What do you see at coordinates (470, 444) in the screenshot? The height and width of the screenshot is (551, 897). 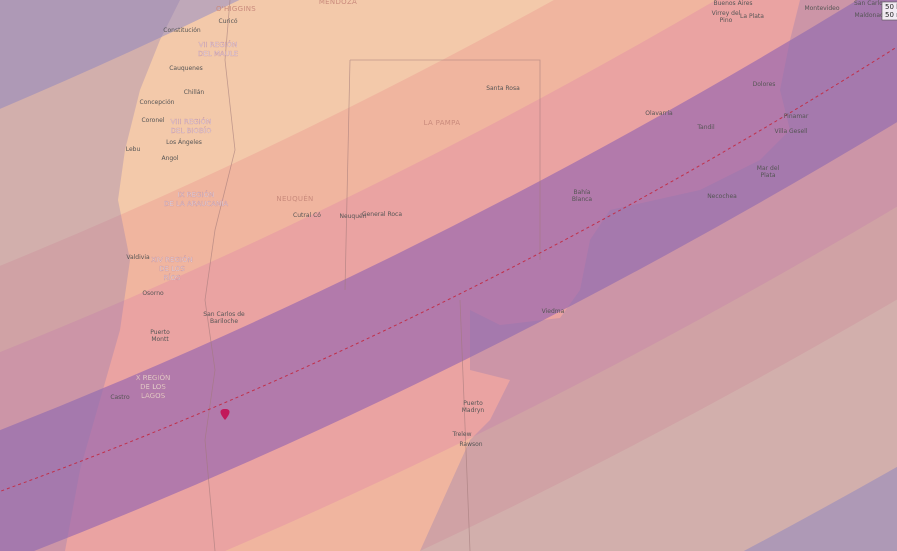 I see `place-label: Rawson` at bounding box center [470, 444].